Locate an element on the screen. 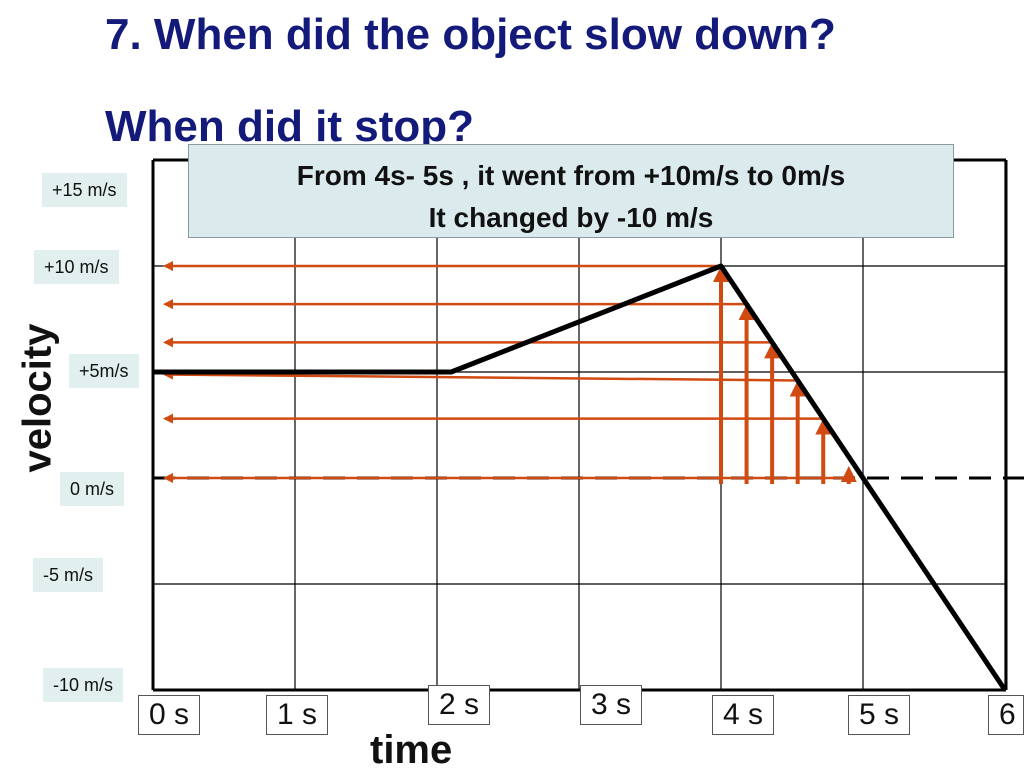 The height and width of the screenshot is (773, 1024). y-tick-label: 0 m/s is located at coordinates (92, 489).